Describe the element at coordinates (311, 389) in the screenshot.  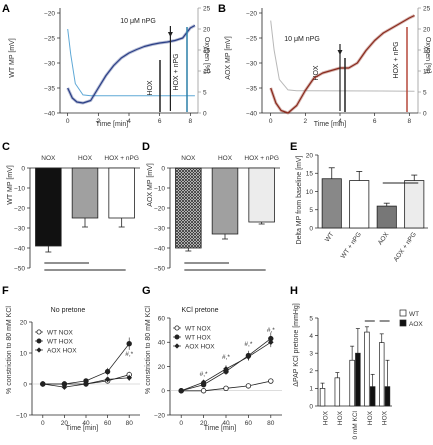
I see `y-tick-label: 1` at that location.